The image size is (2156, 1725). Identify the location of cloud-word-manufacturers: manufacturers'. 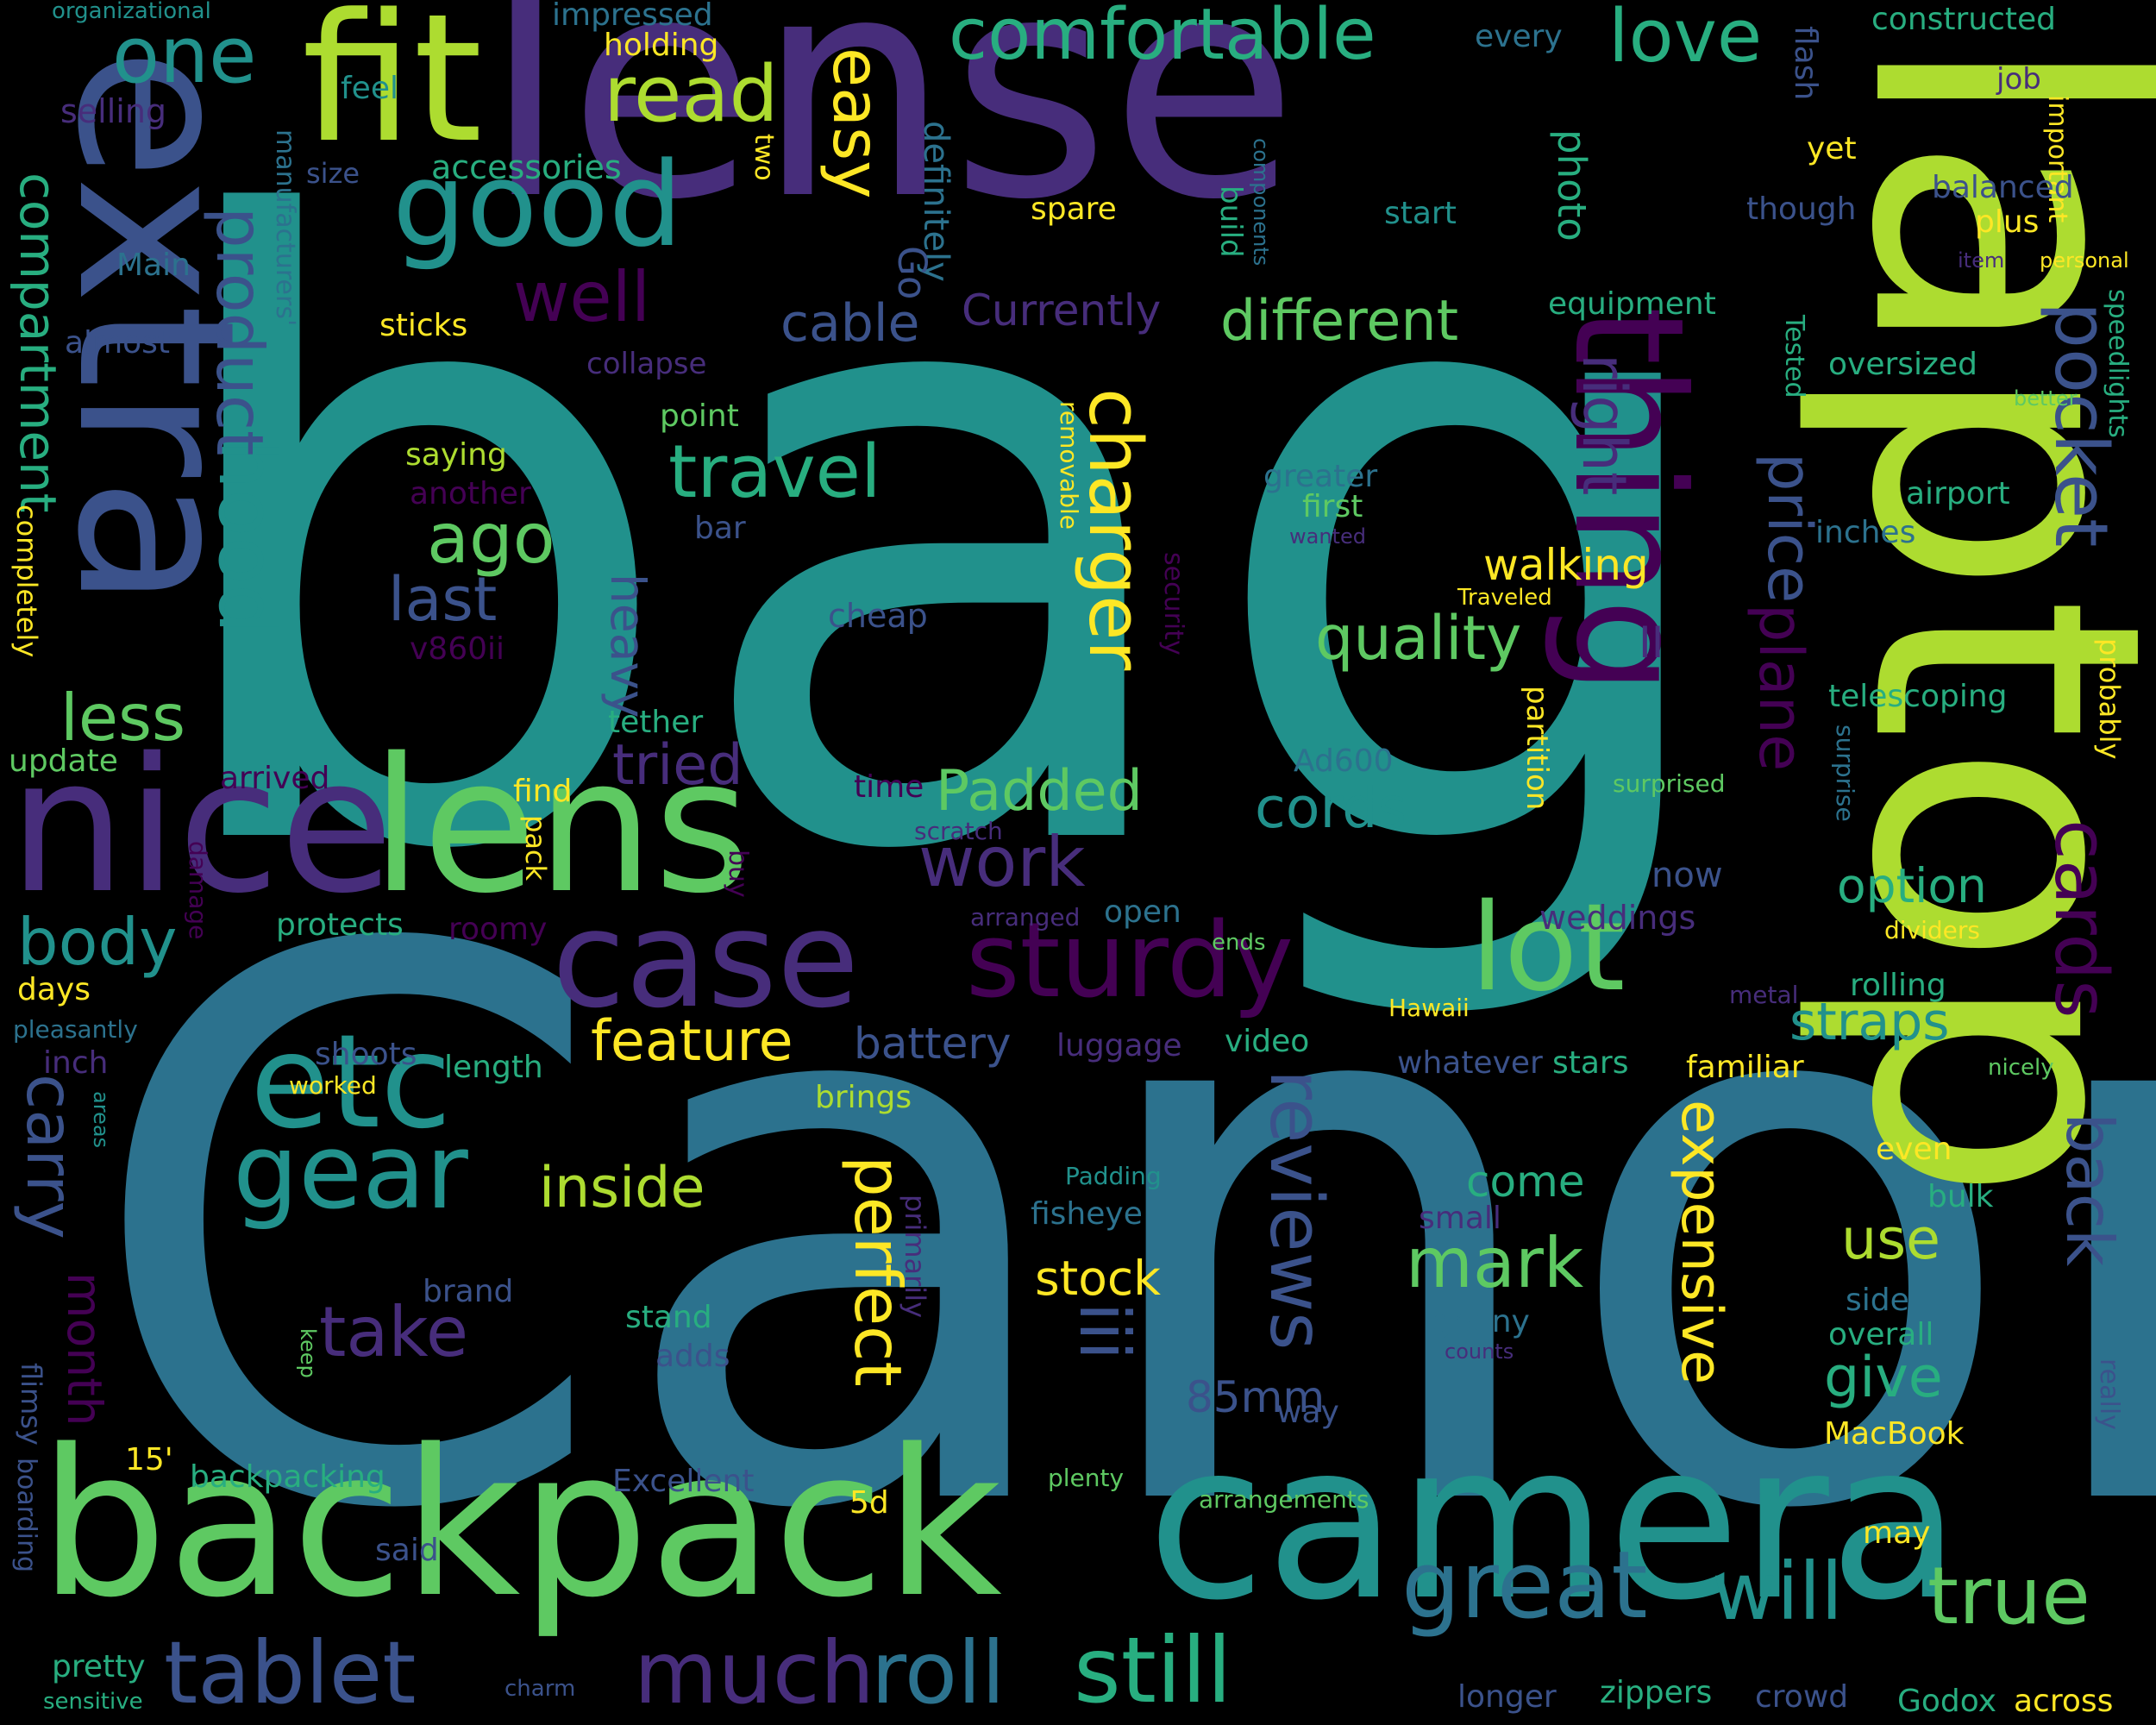
(285, 228).